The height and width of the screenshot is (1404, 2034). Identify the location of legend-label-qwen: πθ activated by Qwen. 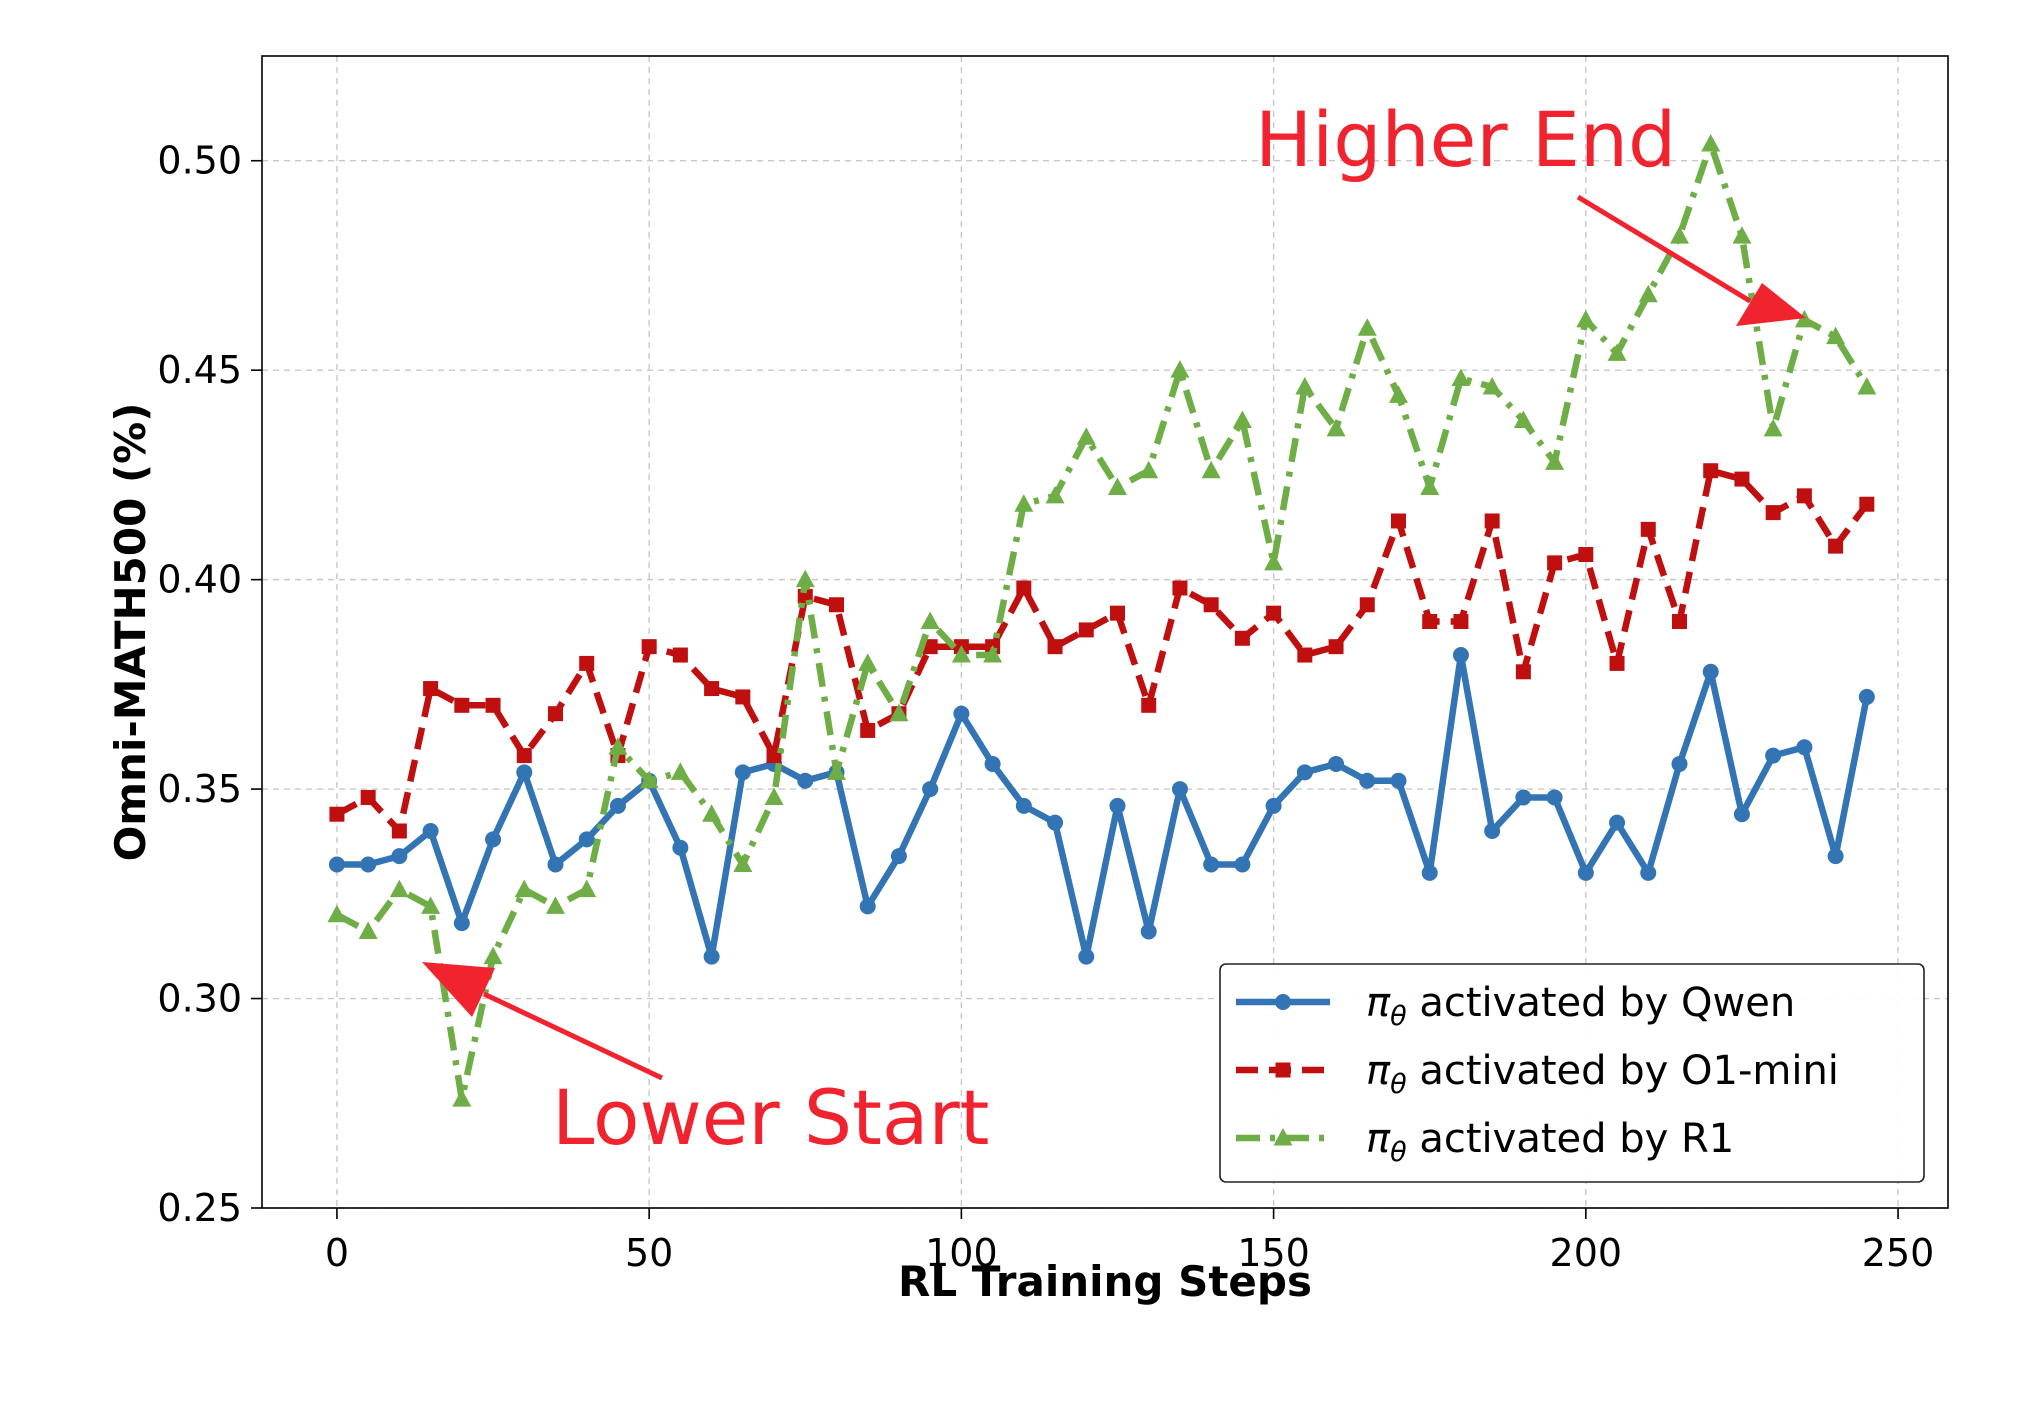
(1580, 1006).